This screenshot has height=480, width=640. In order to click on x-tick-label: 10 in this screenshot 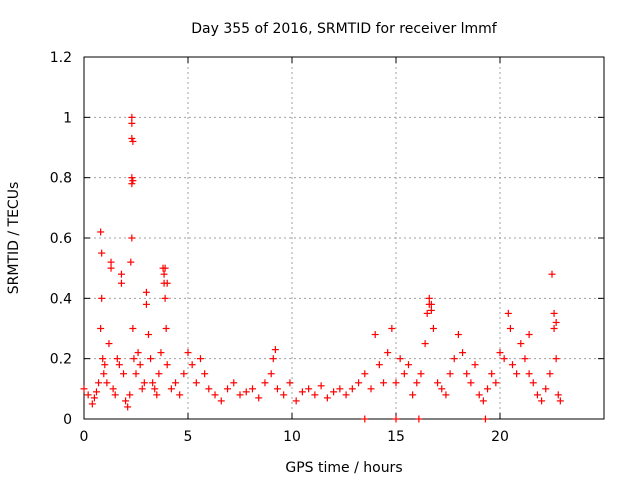, I will do `click(292, 437)`.